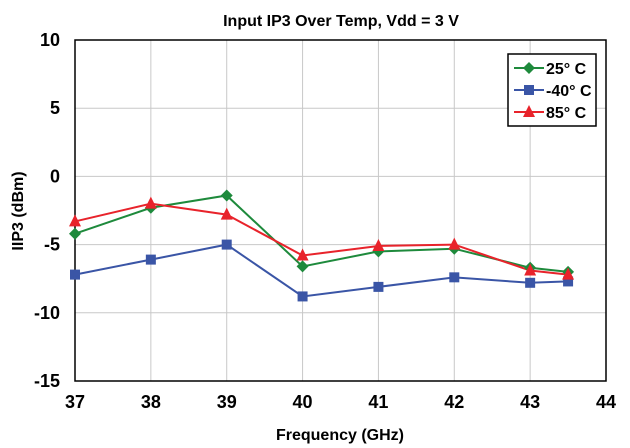 The height and width of the screenshot is (448, 630). I want to click on x-tick-label: 44, so click(606, 402).